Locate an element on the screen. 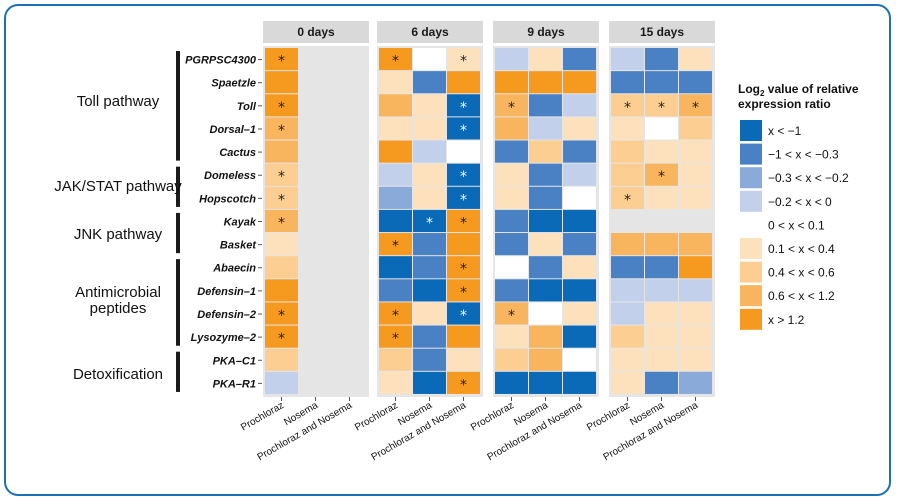 This screenshot has width=897, height=503. legend-label: −0.2 < x < 0 is located at coordinates (800, 202).